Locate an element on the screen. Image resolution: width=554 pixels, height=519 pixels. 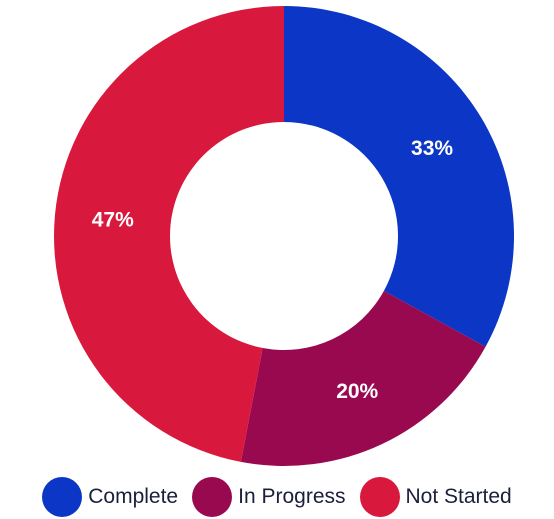
legend-item-complete: Complete is located at coordinates (110, 496).